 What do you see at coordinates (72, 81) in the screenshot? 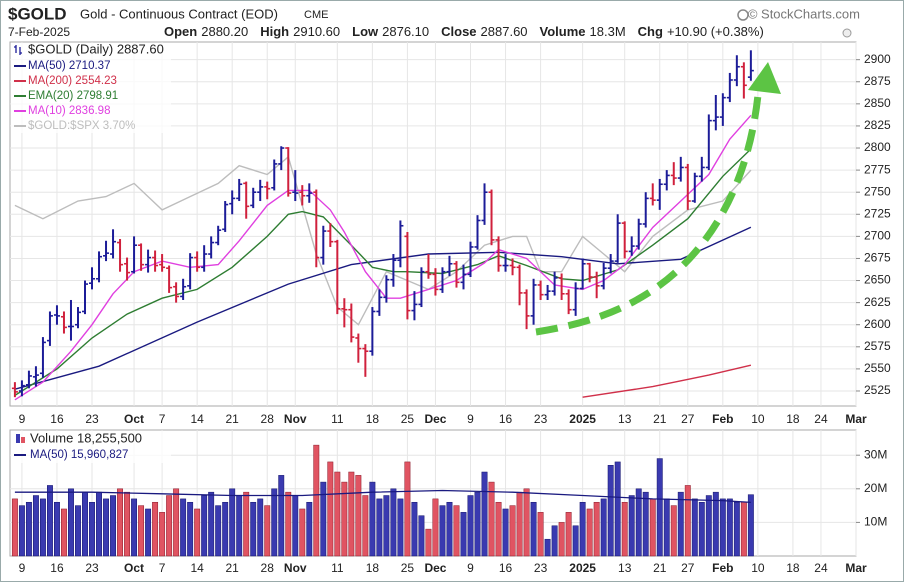
I see `legend-entry: MA(200) 2554.23` at bounding box center [72, 81].